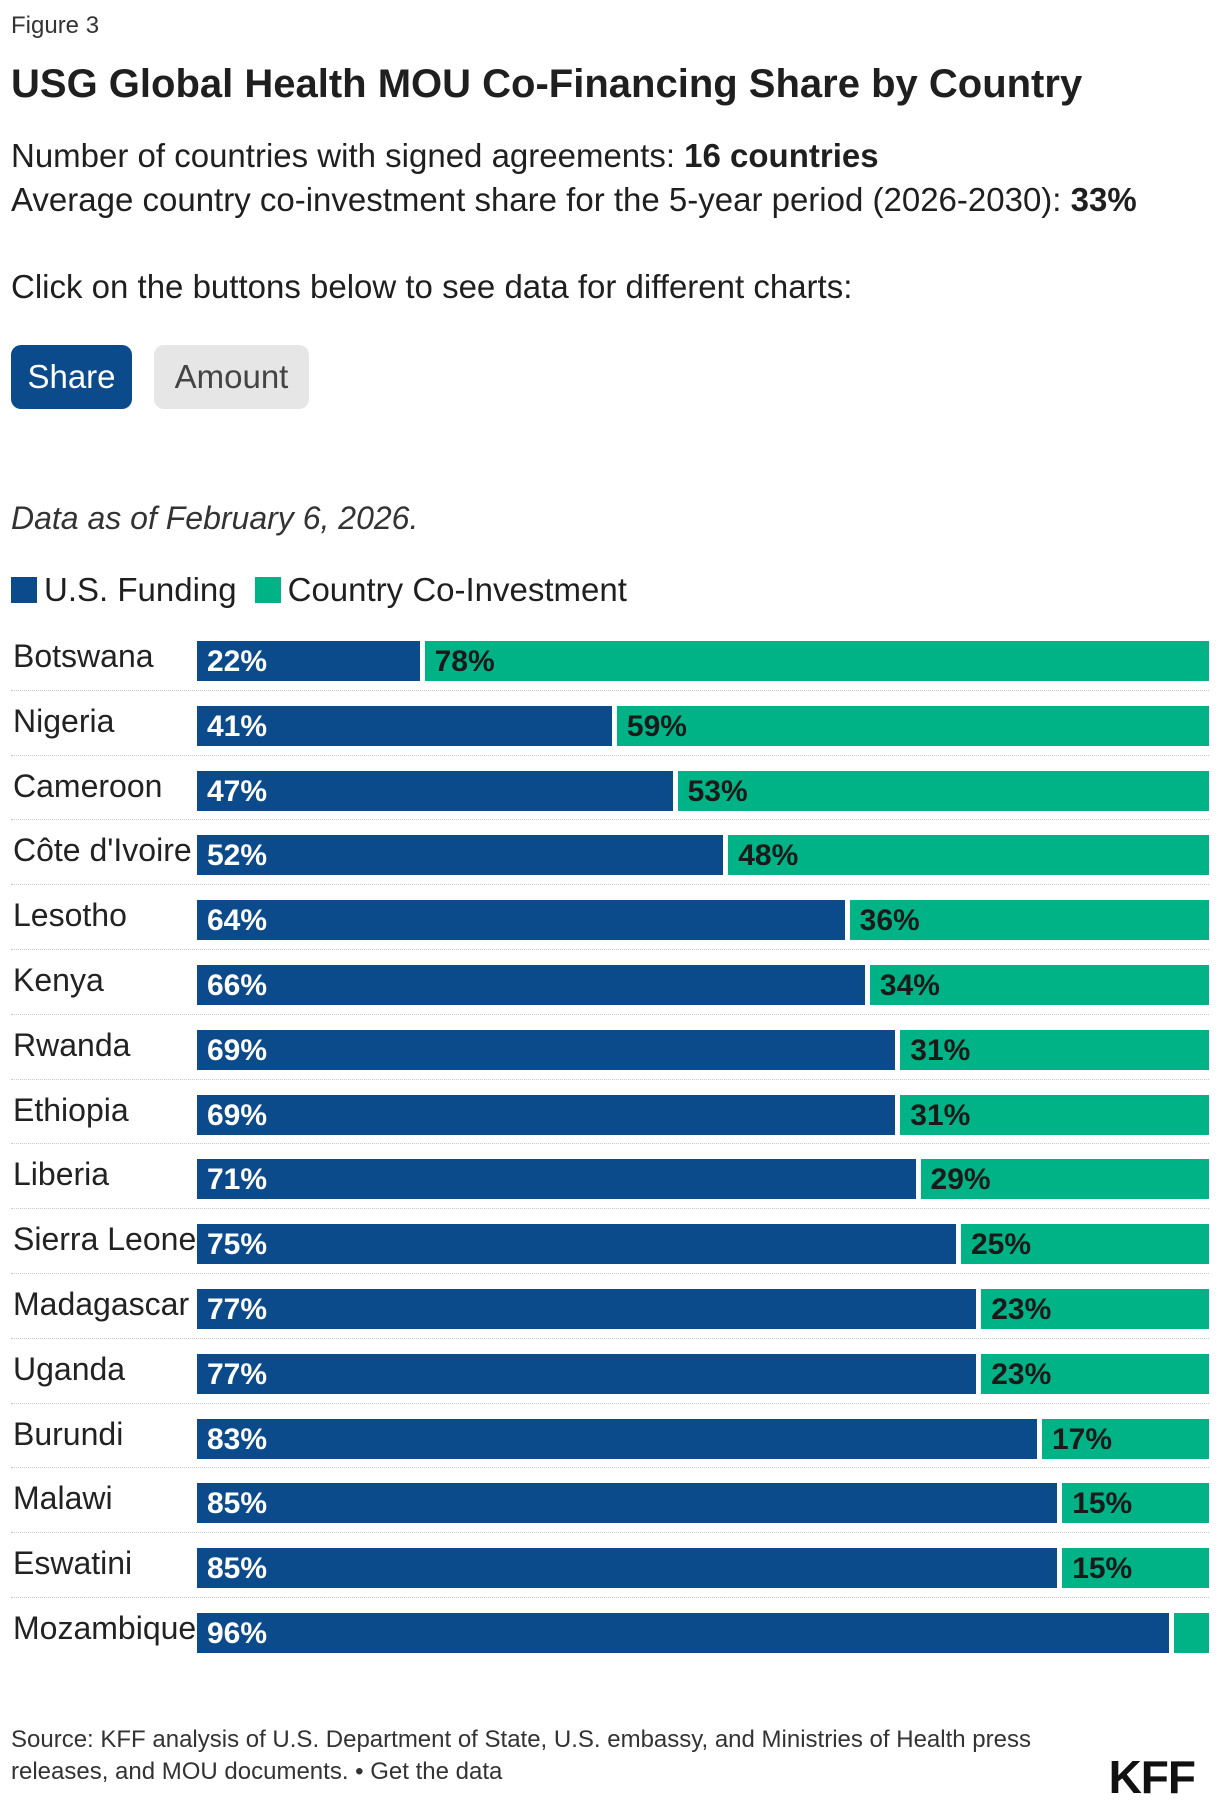  What do you see at coordinates (101, 1303) in the screenshot?
I see `category-label: Madagascar` at bounding box center [101, 1303].